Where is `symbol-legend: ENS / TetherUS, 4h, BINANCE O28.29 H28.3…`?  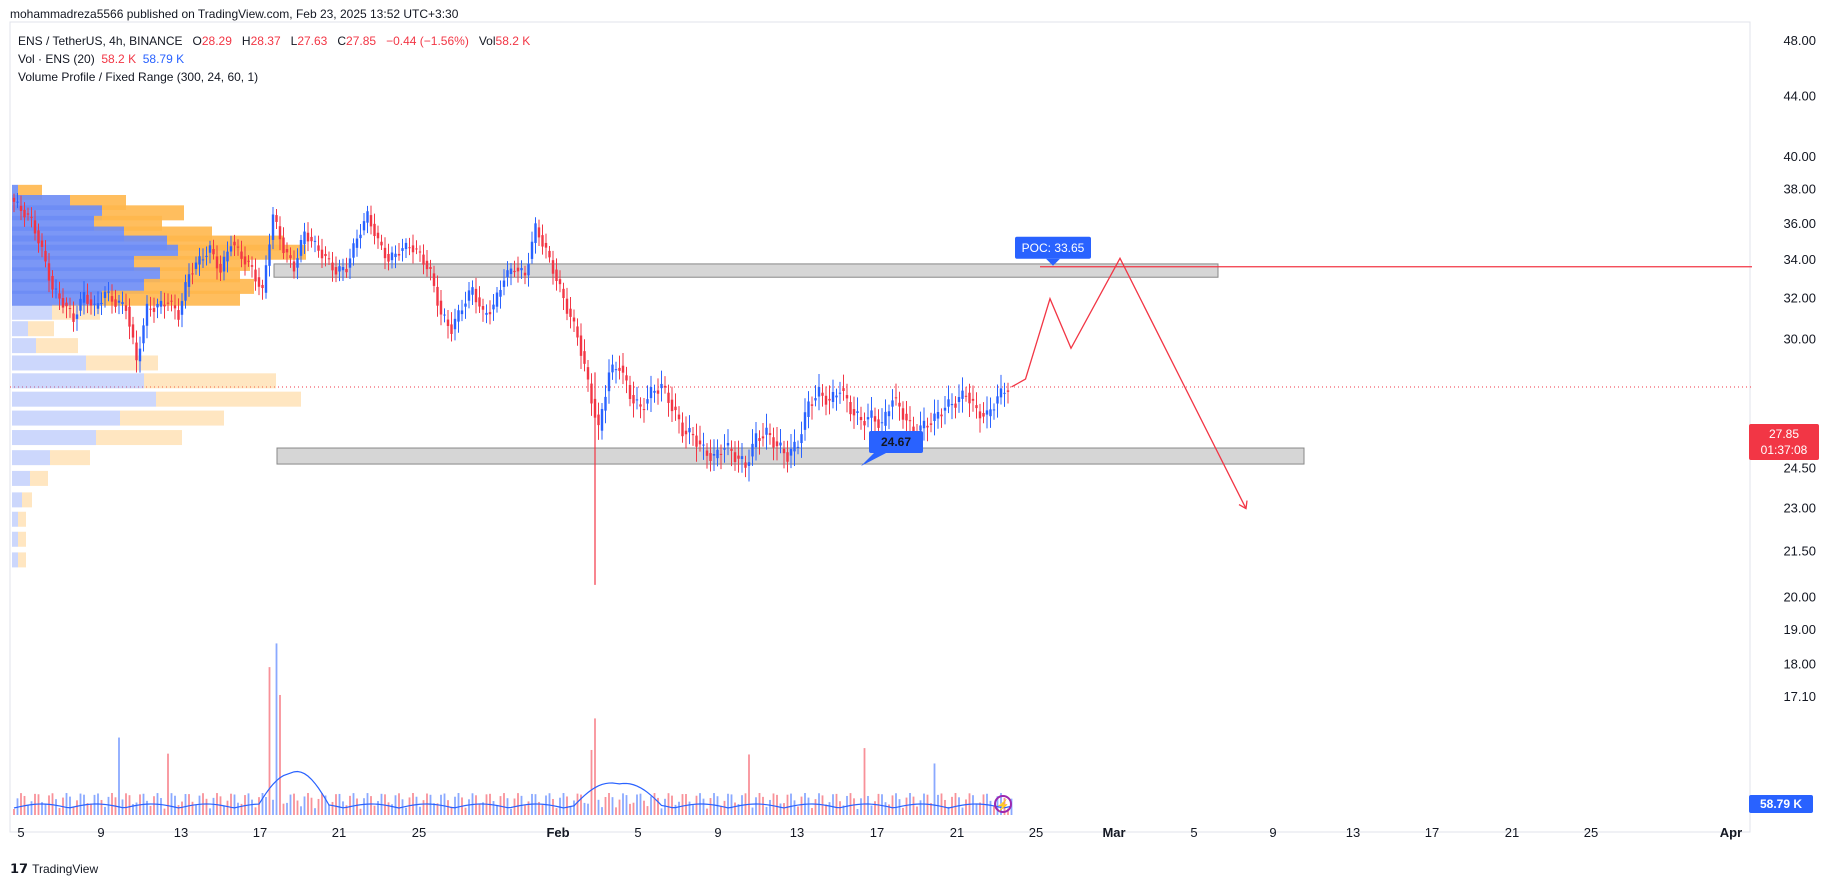 symbol-legend: ENS / TetherUS, 4h, BINANCE O28.29 H28.3… is located at coordinates (274, 41).